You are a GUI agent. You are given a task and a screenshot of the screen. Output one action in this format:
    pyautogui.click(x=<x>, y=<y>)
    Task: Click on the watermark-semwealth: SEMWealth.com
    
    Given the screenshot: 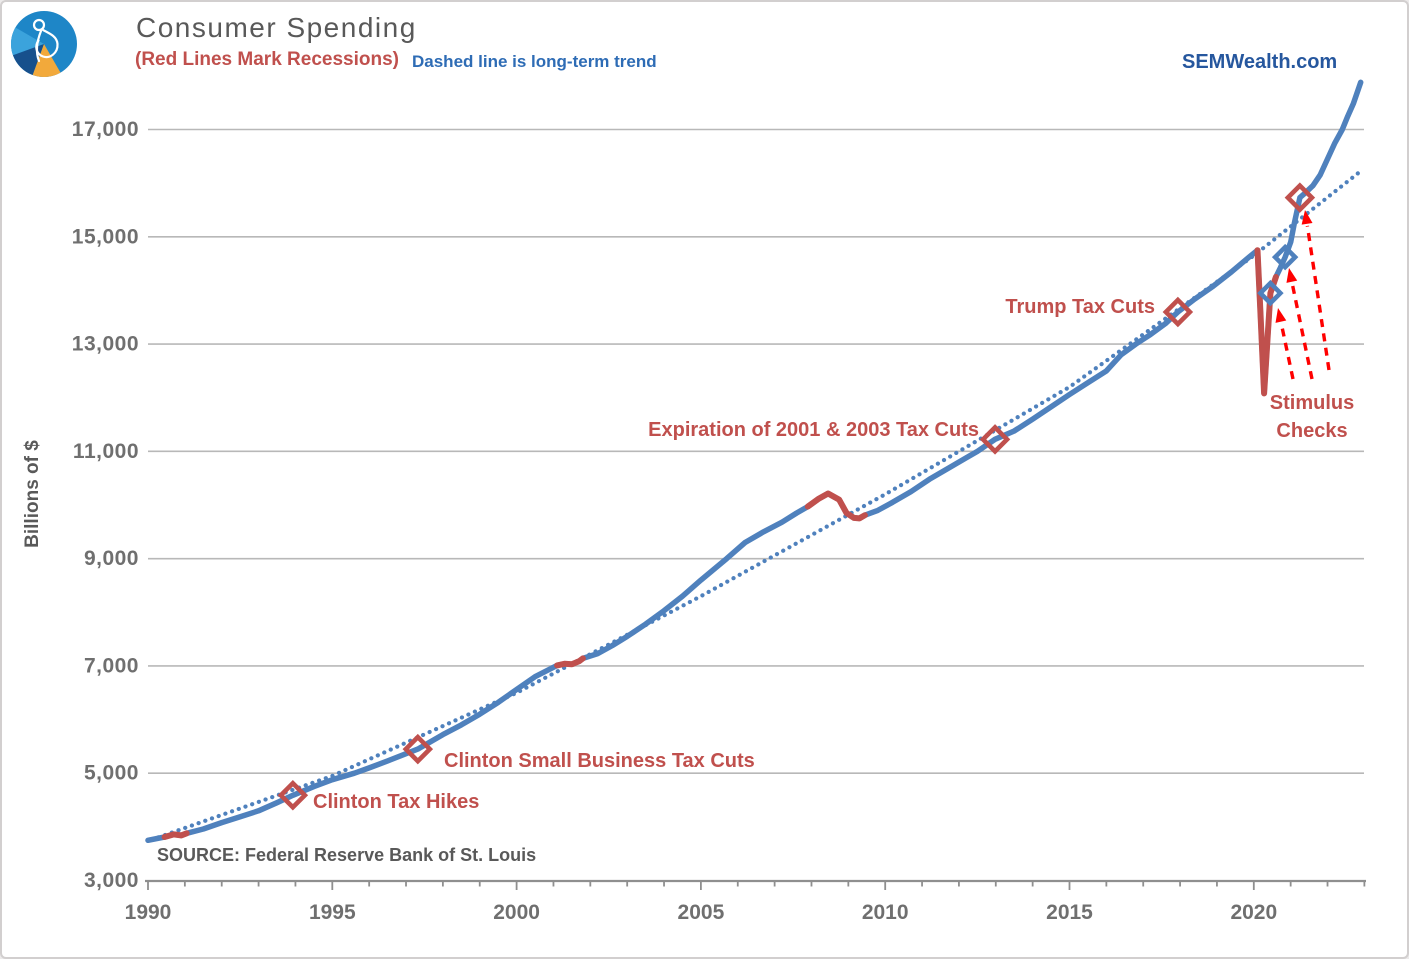 What is the action you would take?
    pyautogui.click(x=1260, y=62)
    